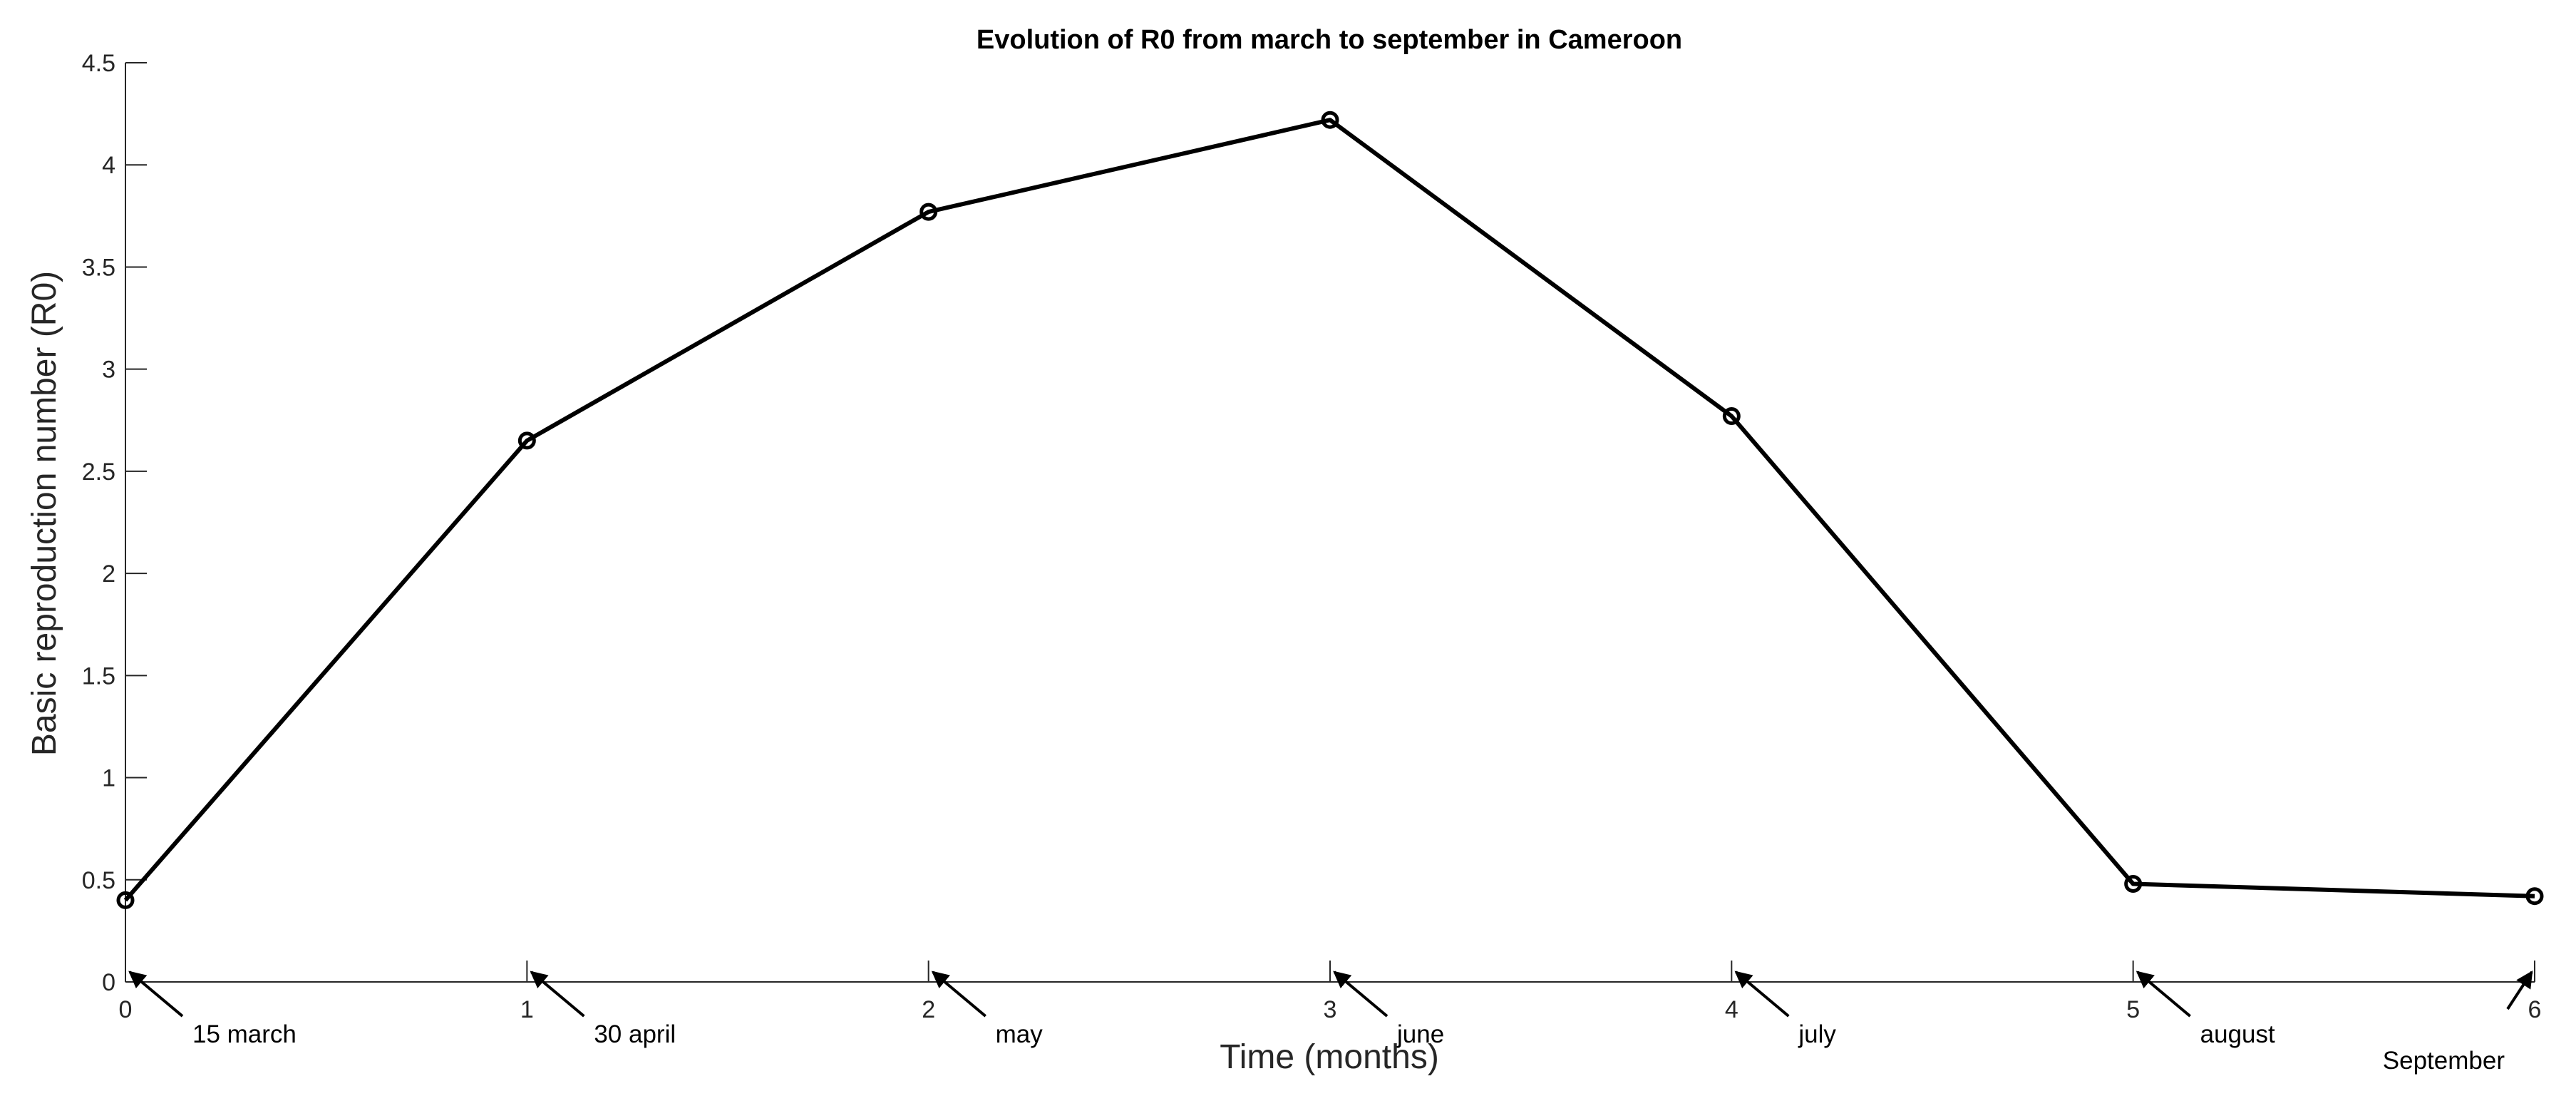 This screenshot has height=1106, width=2576. Describe the element at coordinates (108, 370) in the screenshot. I see `y-tick-label: 3` at that location.